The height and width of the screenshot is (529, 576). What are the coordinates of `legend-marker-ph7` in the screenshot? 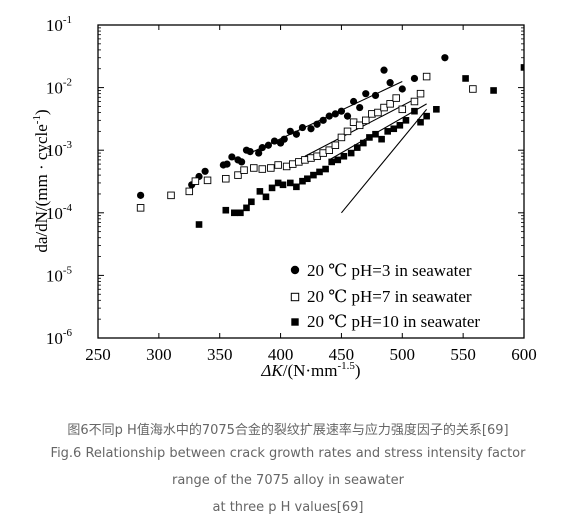 It's located at (295, 297).